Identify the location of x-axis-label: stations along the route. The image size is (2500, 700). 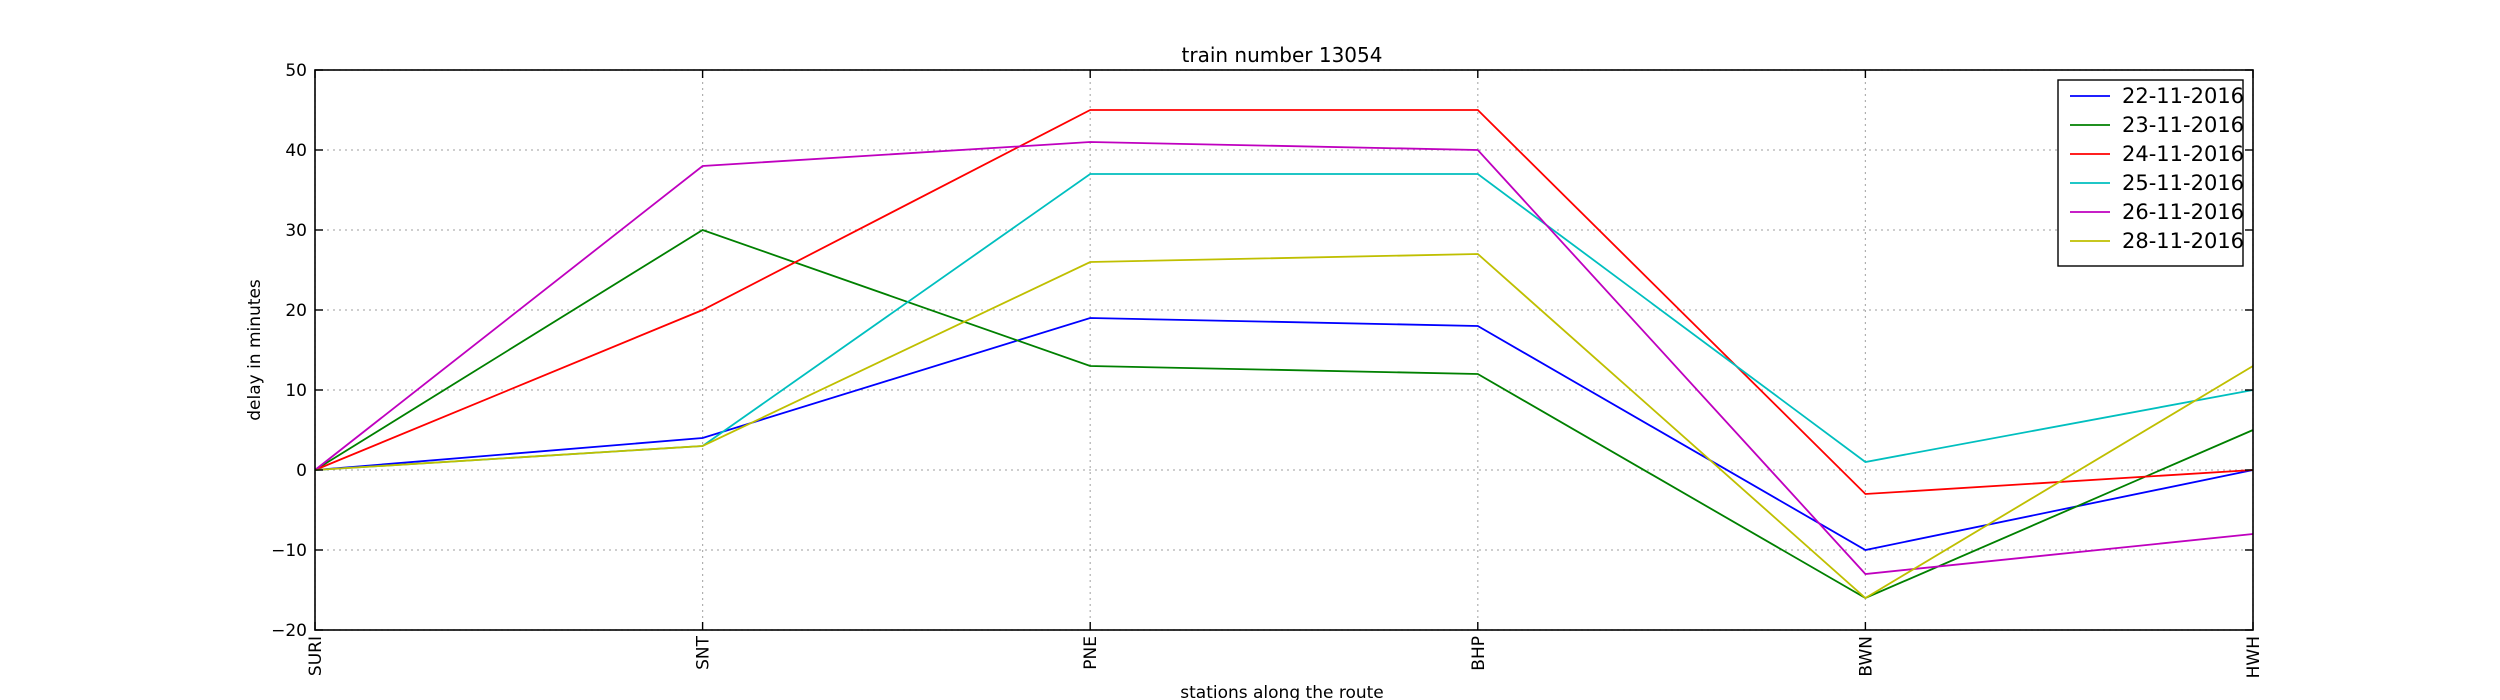
(1282, 691).